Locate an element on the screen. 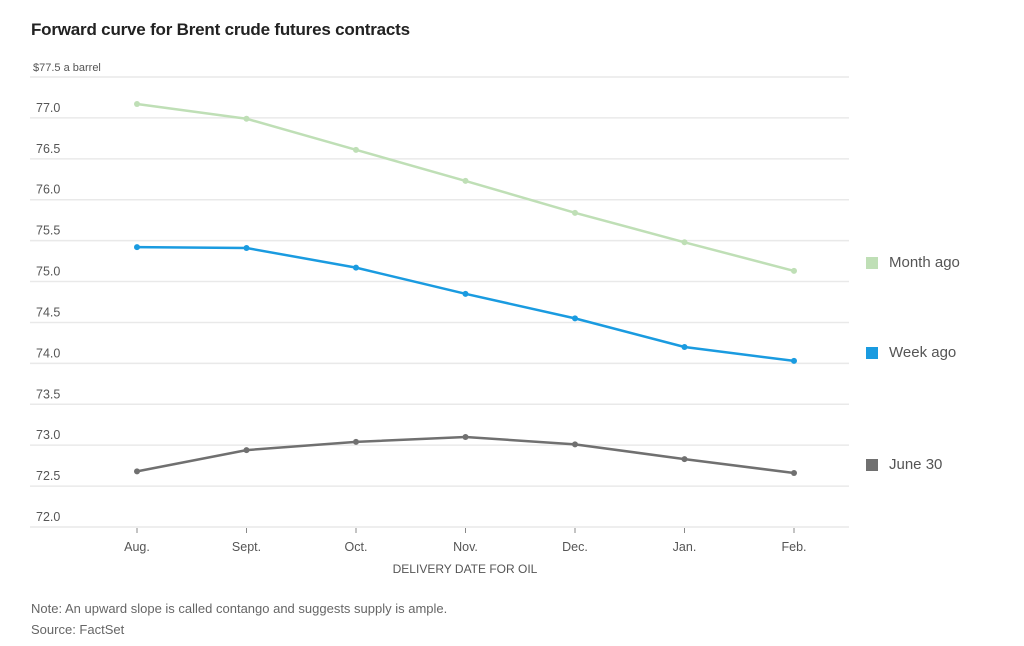 The height and width of the screenshot is (646, 1024). x-tick-label: Jan. is located at coordinates (685, 547).